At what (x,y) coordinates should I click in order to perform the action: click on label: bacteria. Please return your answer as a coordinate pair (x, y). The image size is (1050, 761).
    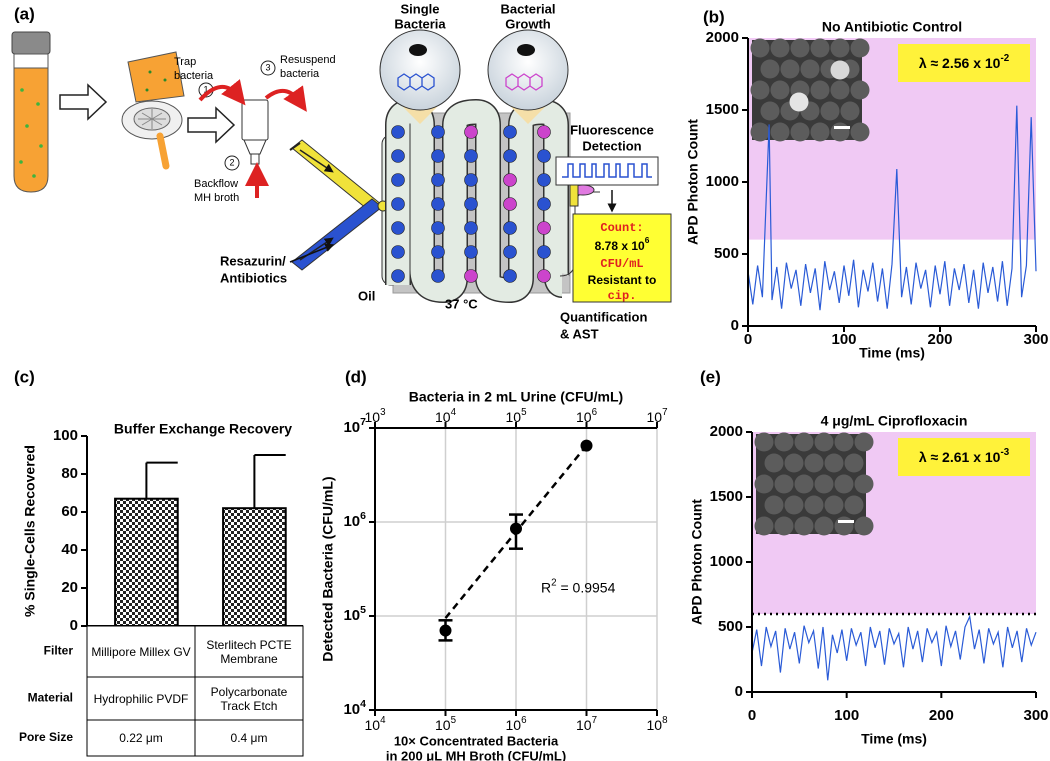
    Looking at the image, I should click on (300, 74).